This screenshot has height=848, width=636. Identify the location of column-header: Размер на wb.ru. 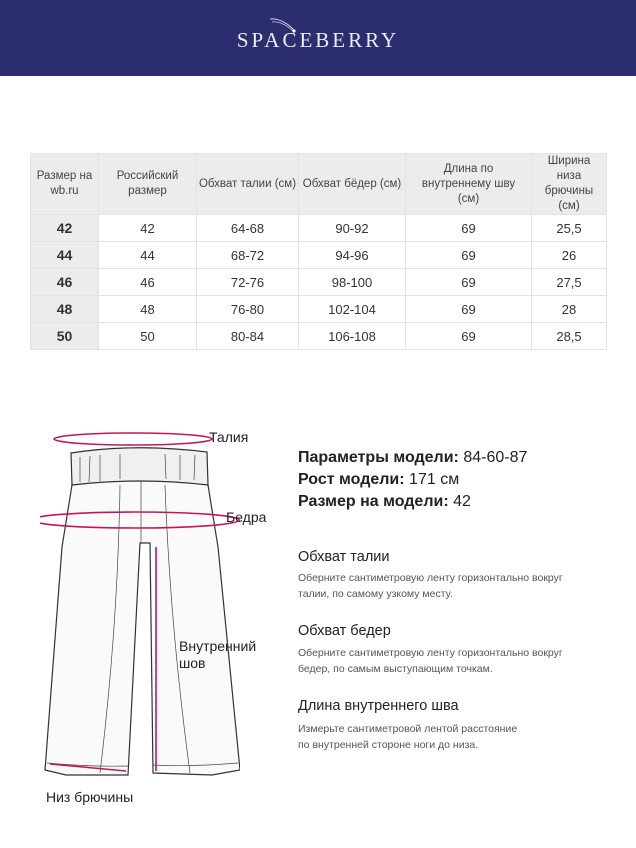
(64, 184).